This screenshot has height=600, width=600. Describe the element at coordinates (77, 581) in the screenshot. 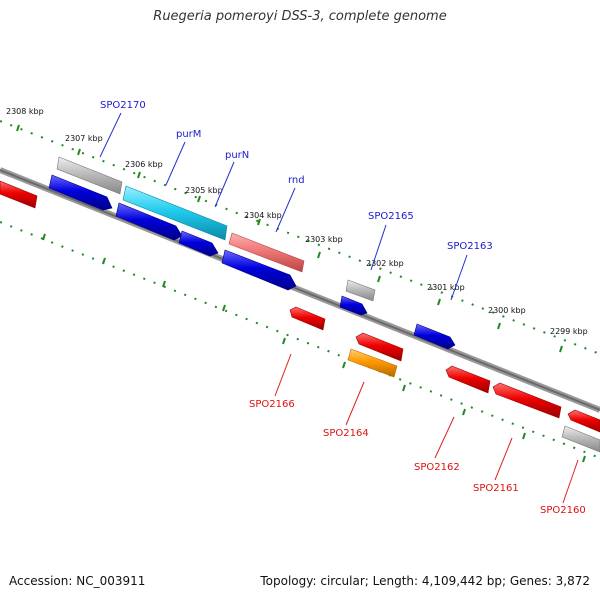

I see `accession-text: Accession: NC_003911` at that location.